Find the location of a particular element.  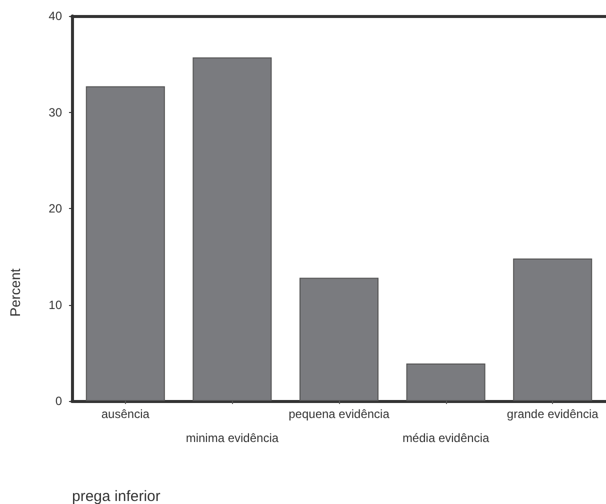

y-tick-label: 10 is located at coordinates (55, 305).